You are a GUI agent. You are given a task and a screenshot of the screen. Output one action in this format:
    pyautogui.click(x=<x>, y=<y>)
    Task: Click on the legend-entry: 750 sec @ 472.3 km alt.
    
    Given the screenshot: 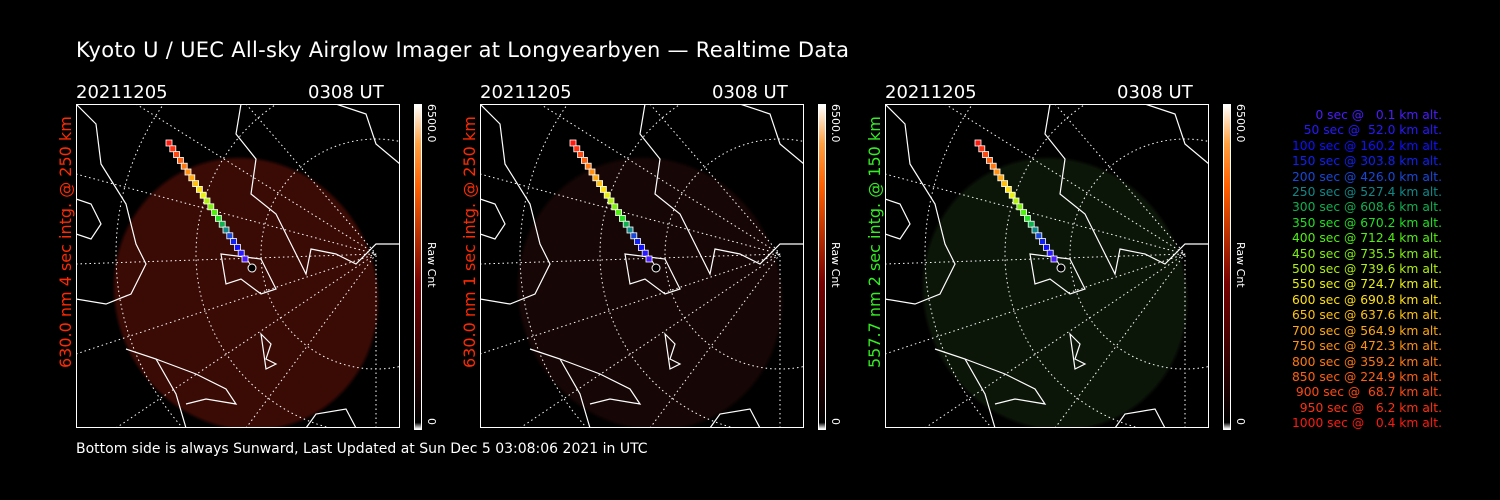 What is the action you would take?
    pyautogui.click(x=1366, y=346)
    